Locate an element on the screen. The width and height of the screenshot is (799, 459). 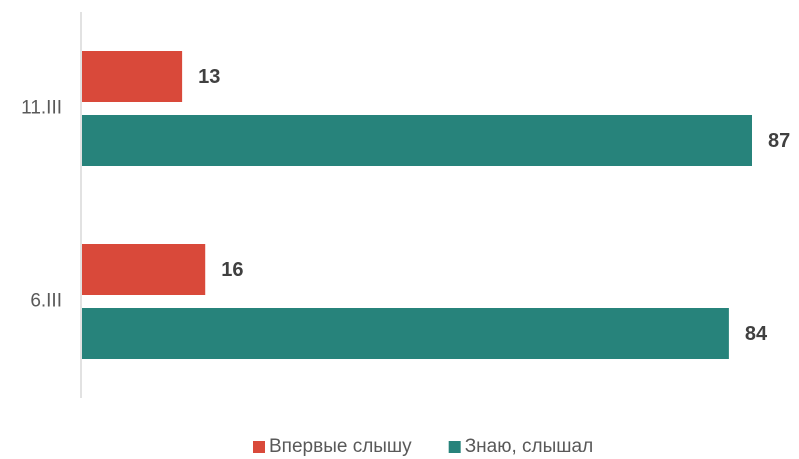
legend-label: Впервые слышу is located at coordinates (340, 446).